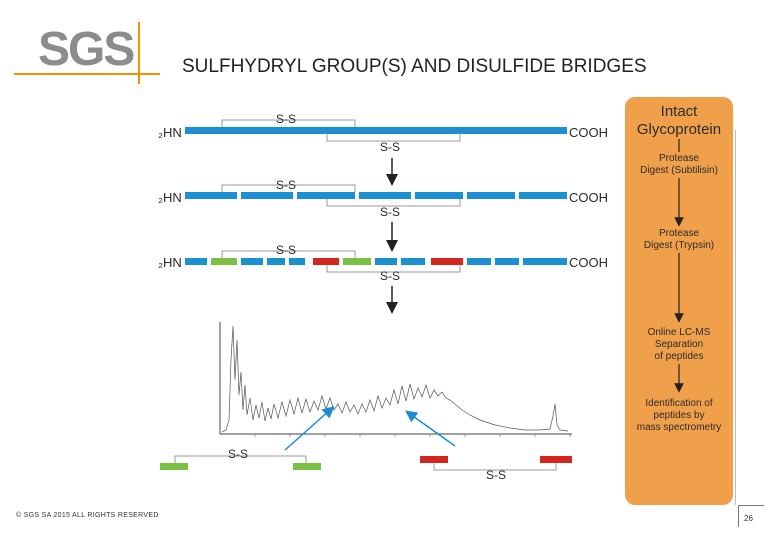 The width and height of the screenshot is (780, 540). I want to click on logo-accent-horizontal, so click(87, 74).